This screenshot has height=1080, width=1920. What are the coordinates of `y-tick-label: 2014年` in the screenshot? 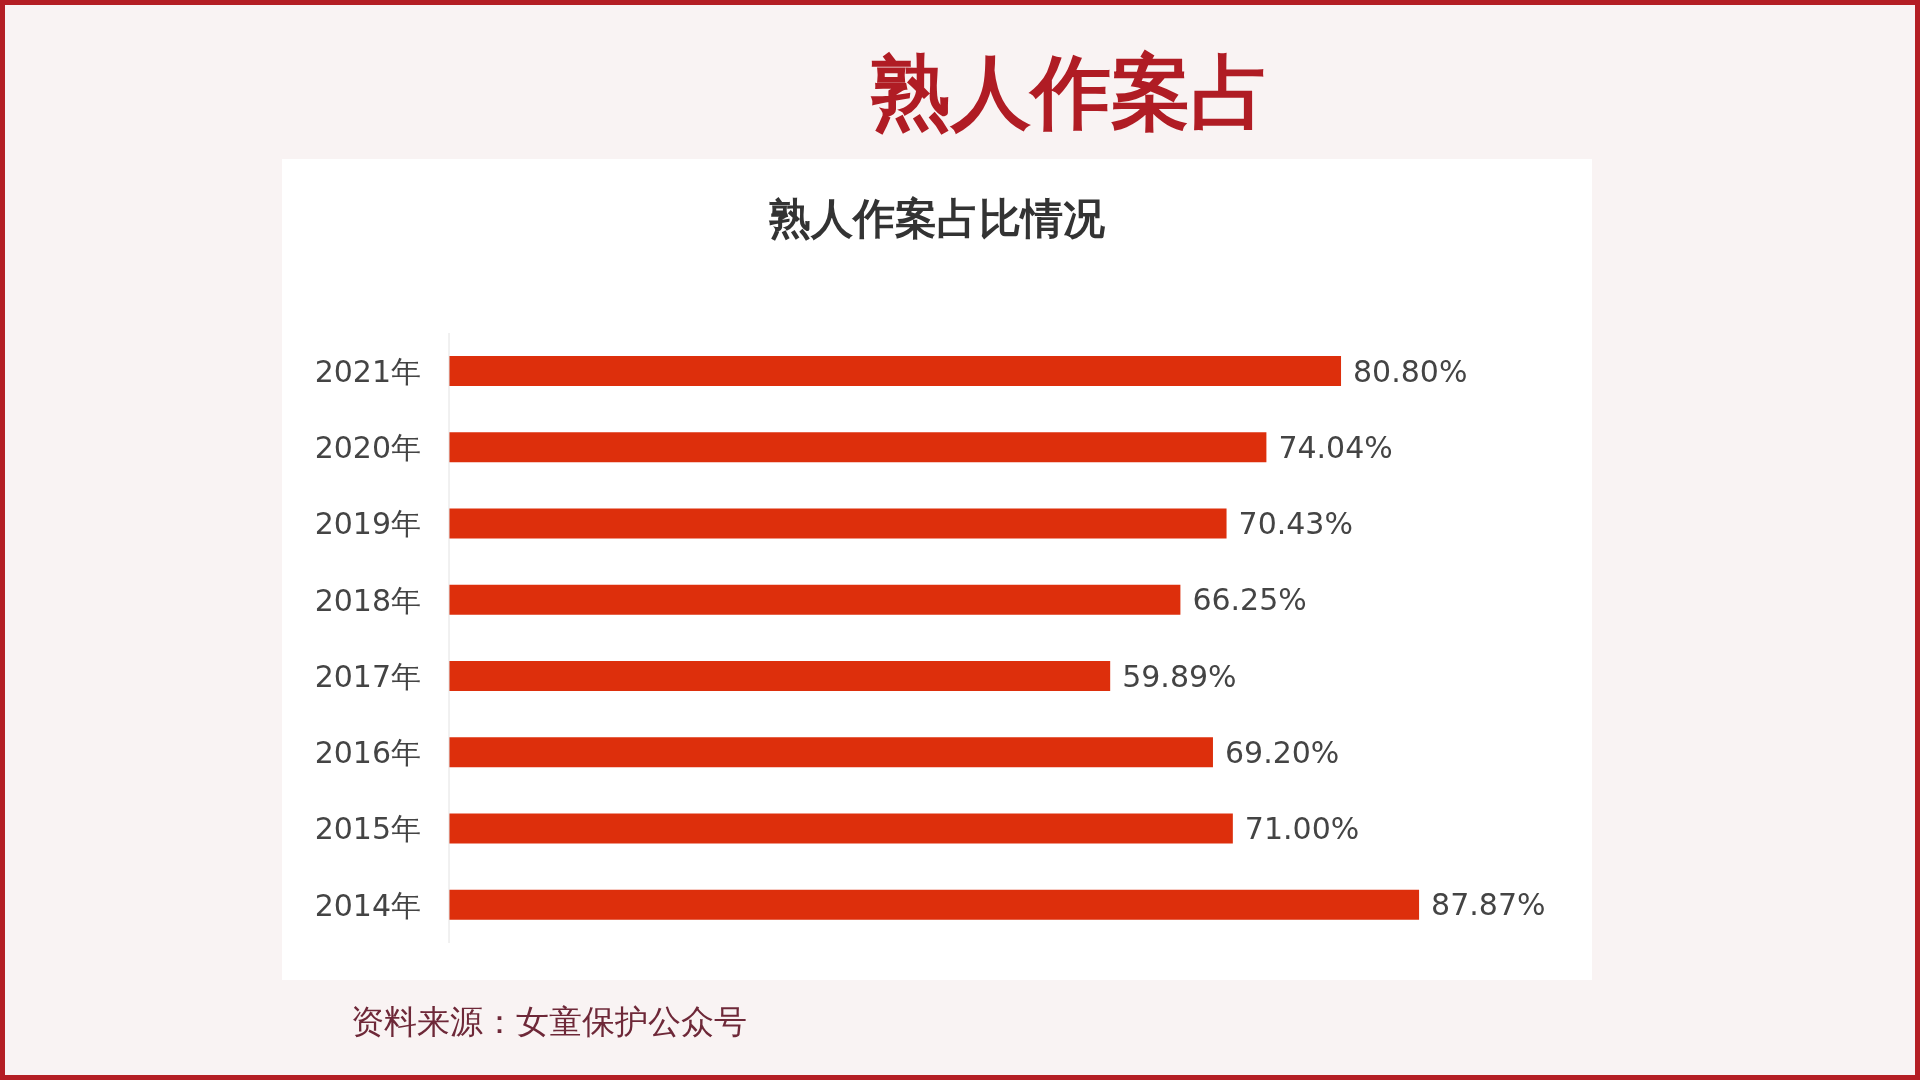 It's located at (367, 905).